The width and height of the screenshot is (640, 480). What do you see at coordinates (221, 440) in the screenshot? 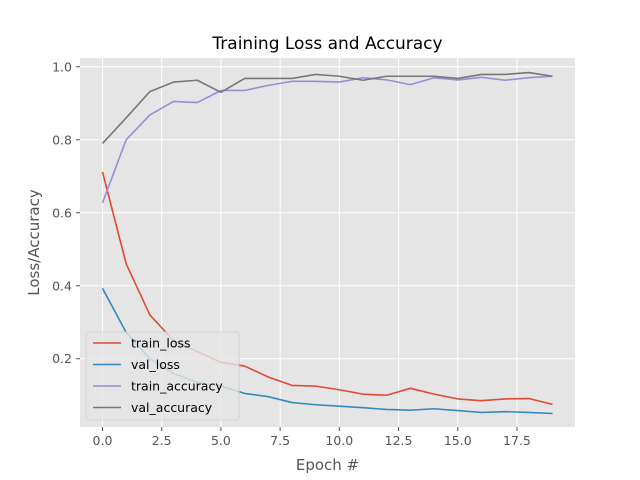
I see `x-tick-label: 5.0` at bounding box center [221, 440].